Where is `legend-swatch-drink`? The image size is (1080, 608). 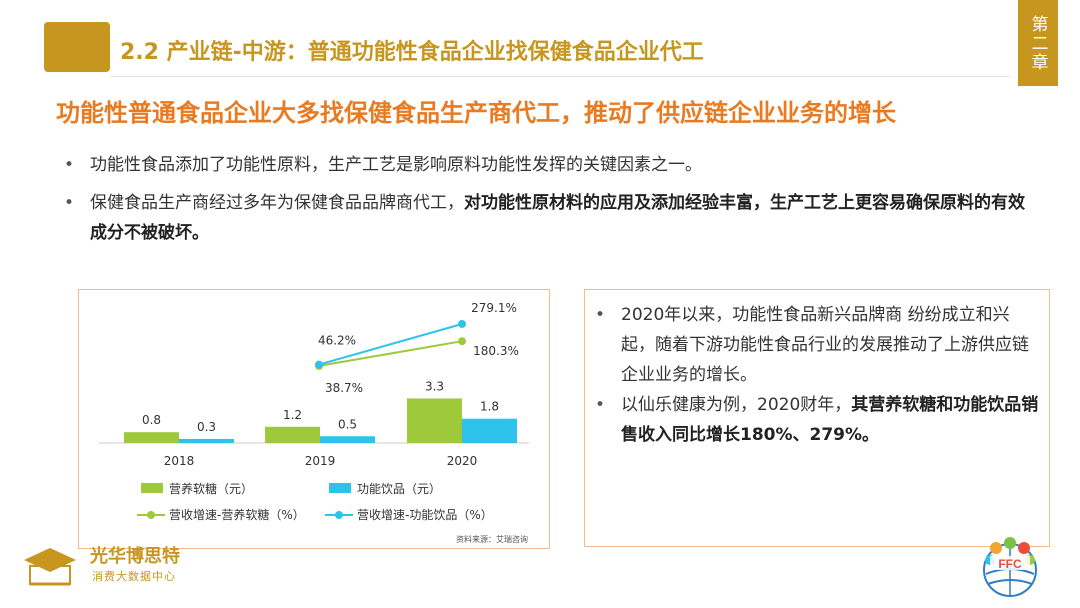
legend-swatch-drink is located at coordinates (340, 488).